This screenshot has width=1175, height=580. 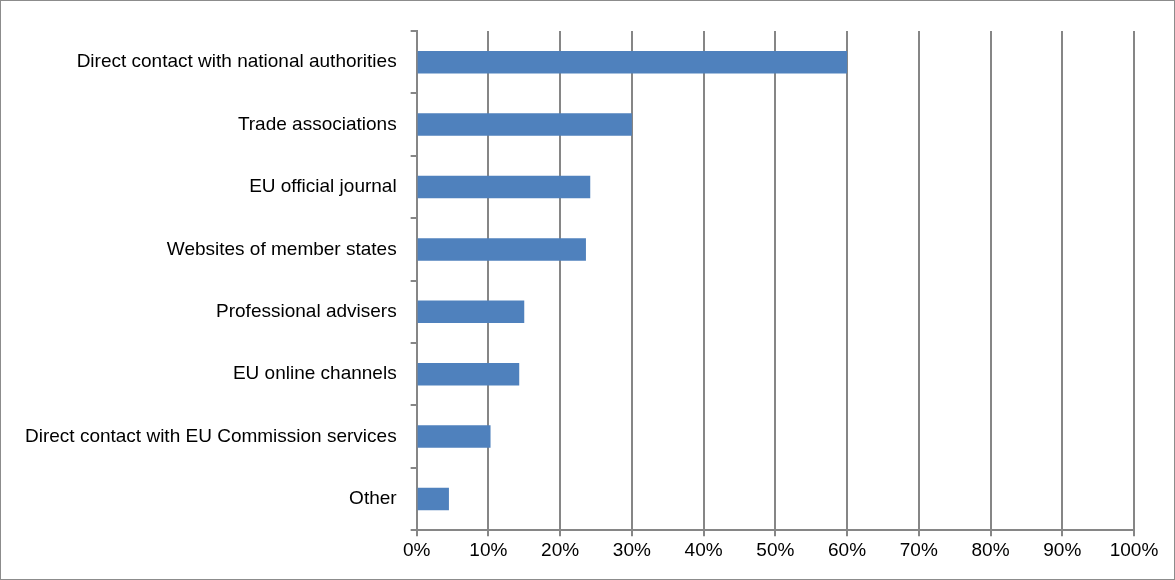 I want to click on y-tick-label: Other, so click(x=373, y=498).